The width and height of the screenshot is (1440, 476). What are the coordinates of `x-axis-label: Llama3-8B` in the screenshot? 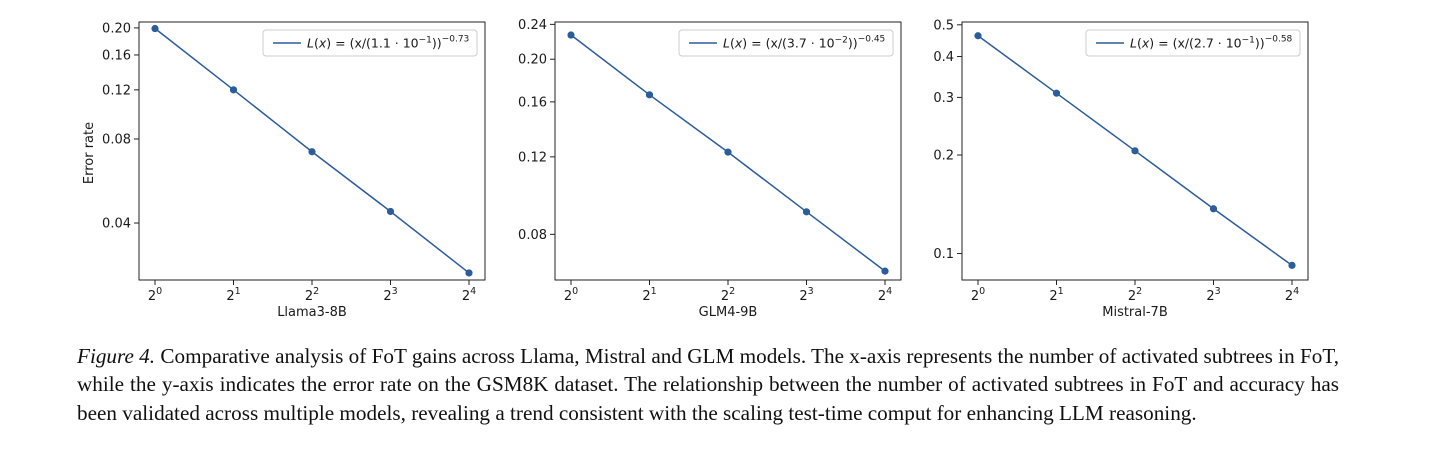 It's located at (312, 312).